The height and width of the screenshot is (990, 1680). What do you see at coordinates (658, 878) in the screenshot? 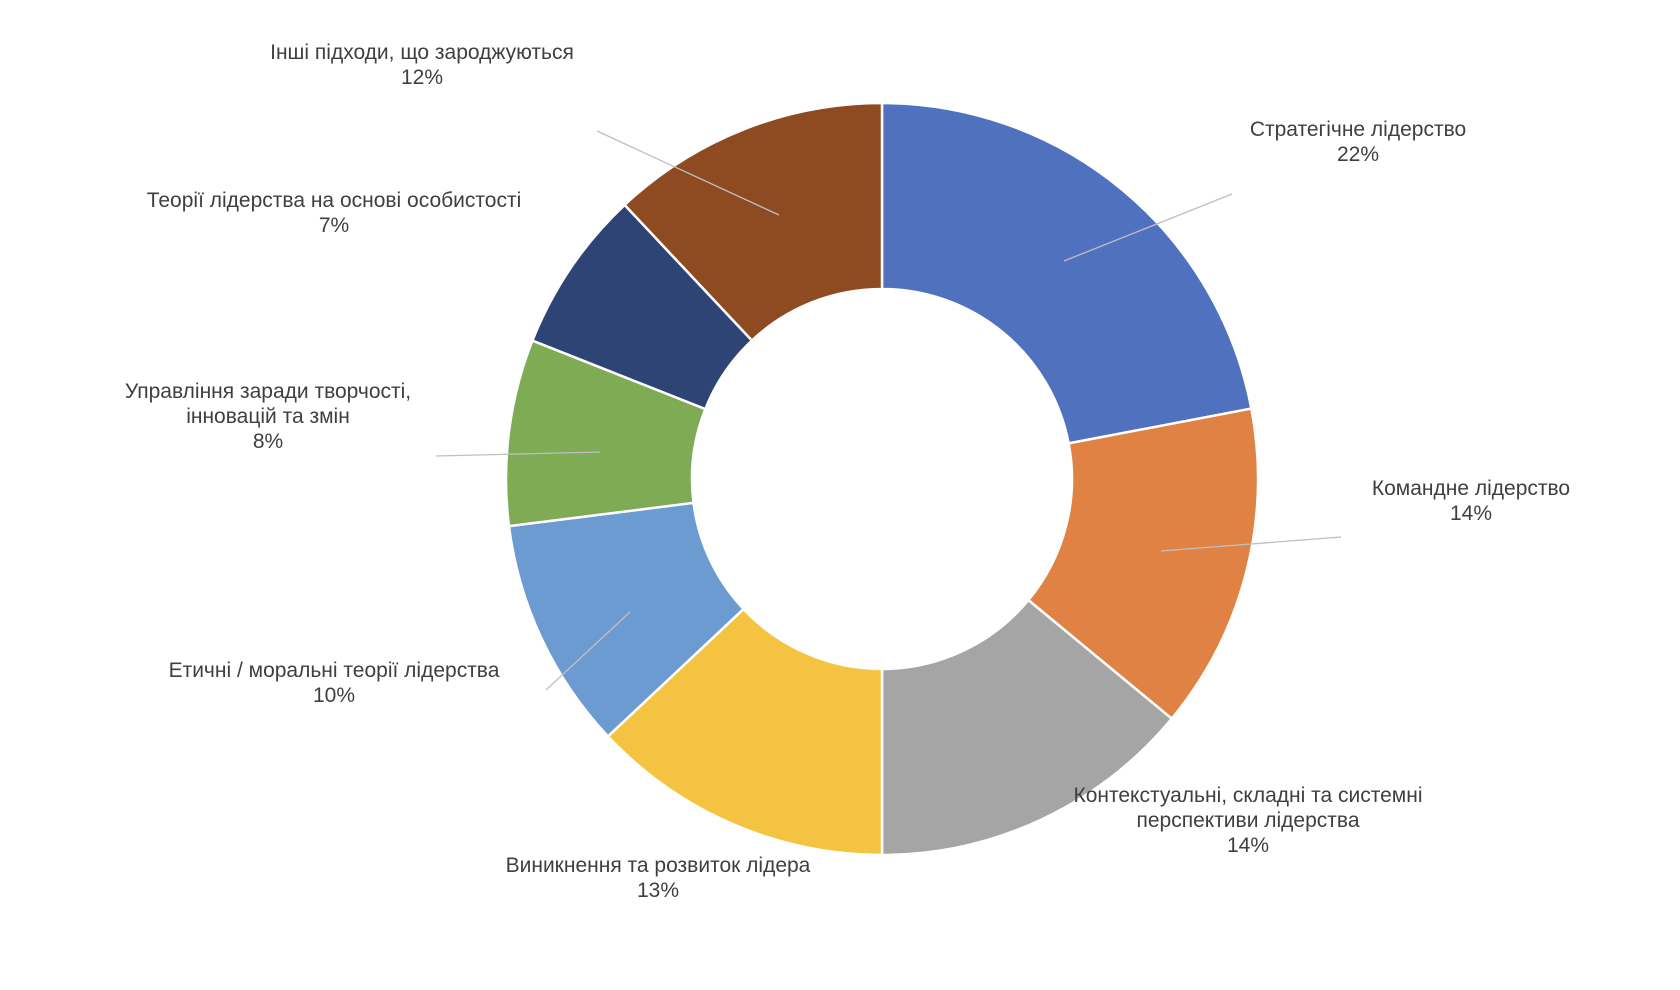
I see `slice-label-4: Виникнення та розвиток лідера 13%` at bounding box center [658, 878].